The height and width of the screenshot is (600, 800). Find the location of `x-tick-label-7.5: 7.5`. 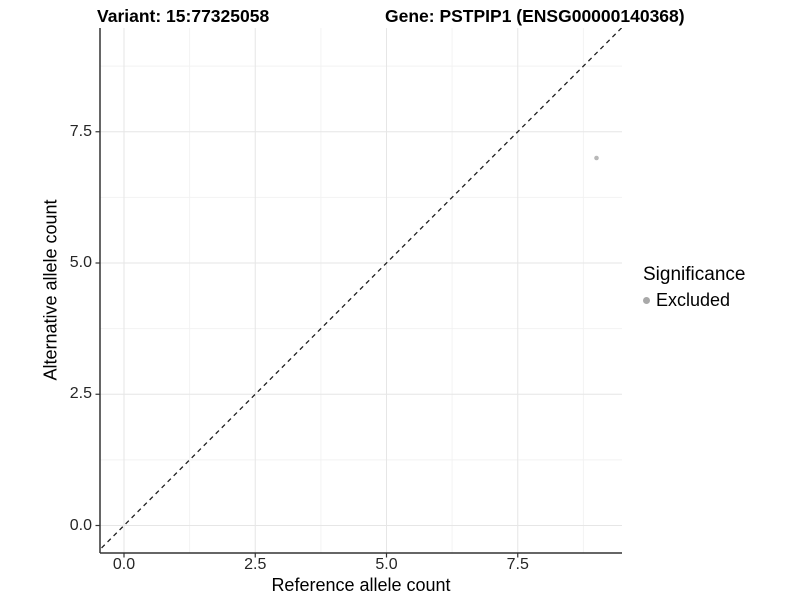

x-tick-label-7.5: 7.5 is located at coordinates (517, 564).